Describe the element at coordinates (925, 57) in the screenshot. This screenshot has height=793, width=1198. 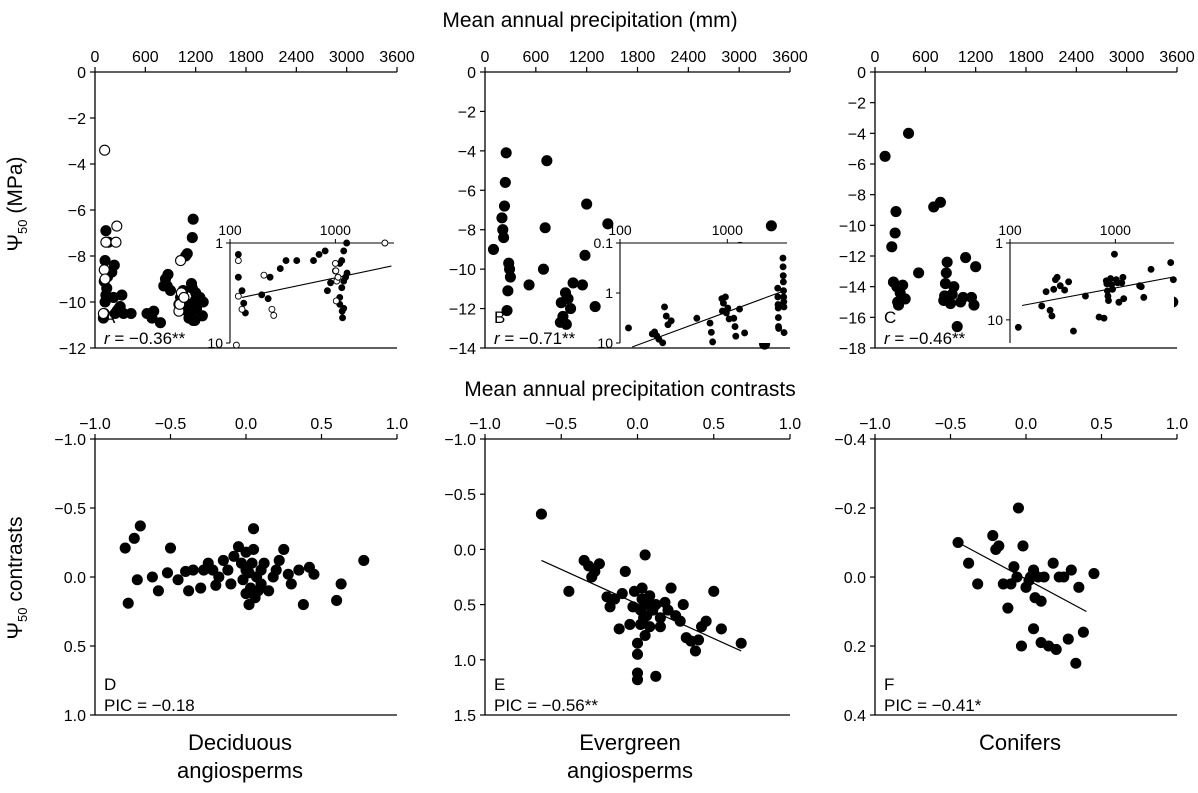
I see `x-tick-label: 600` at that location.